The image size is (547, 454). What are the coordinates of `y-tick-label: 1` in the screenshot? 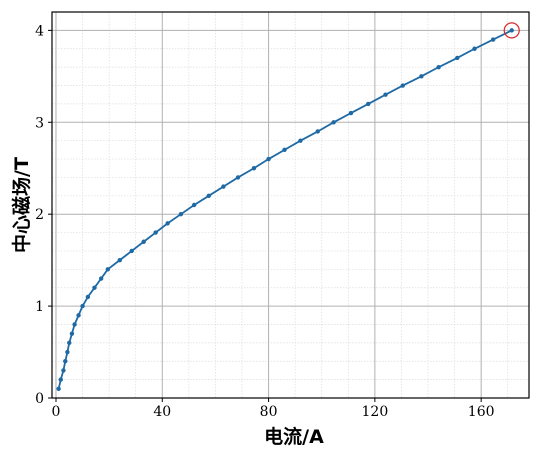 It's located at (39, 307).